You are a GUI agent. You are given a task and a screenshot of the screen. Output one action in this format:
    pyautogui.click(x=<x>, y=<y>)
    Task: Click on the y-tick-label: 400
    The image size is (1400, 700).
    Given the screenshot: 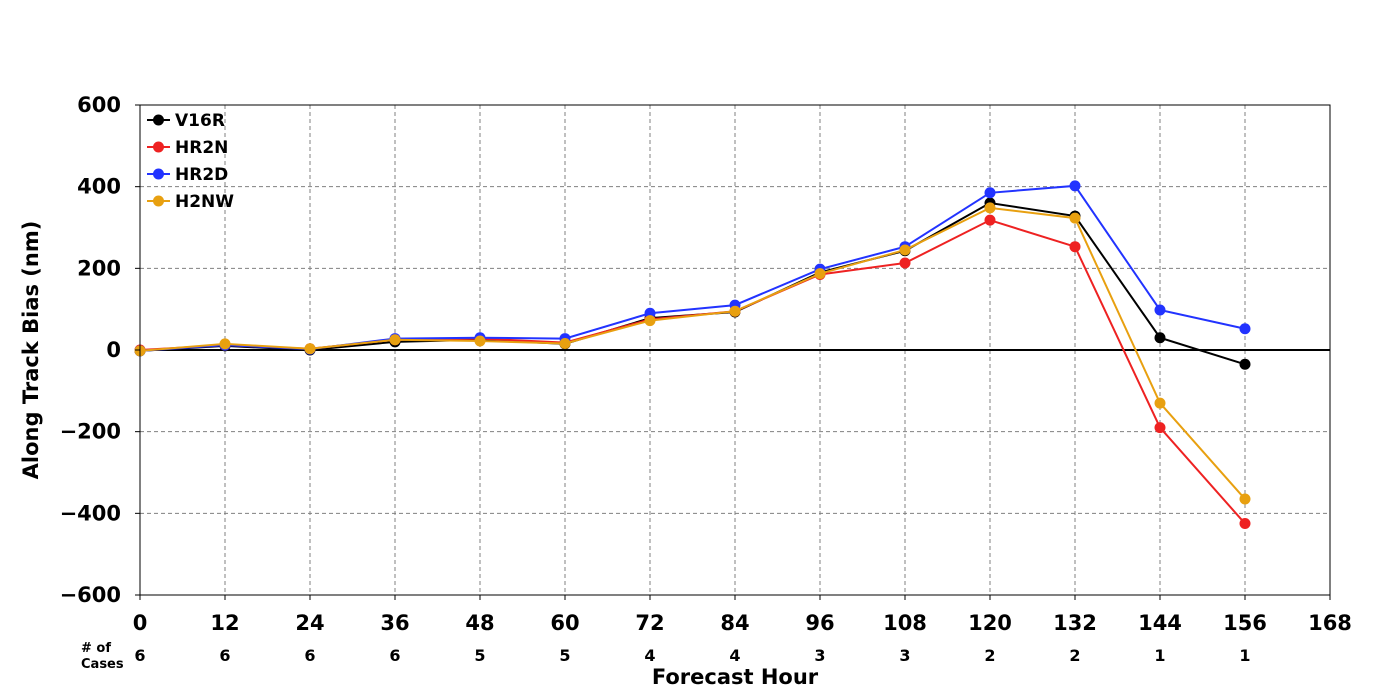 What is the action you would take?
    pyautogui.click(x=99, y=187)
    